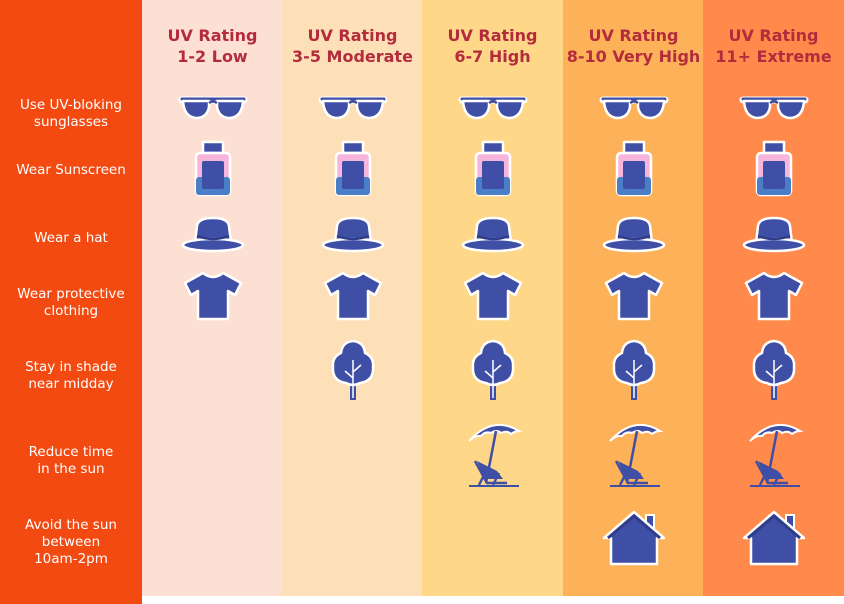 The height and width of the screenshot is (604, 844). I want to click on row-label-shade: Stay in shade near midday, so click(71, 375).